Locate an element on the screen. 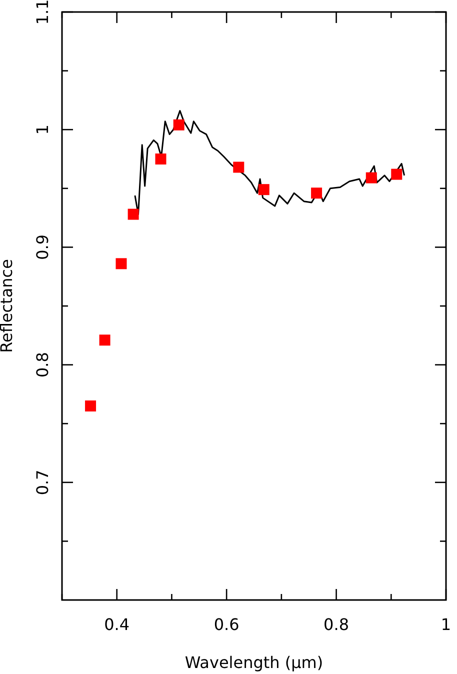 This screenshot has height=674, width=457. x-tick-label: 0.6 is located at coordinates (227, 624).